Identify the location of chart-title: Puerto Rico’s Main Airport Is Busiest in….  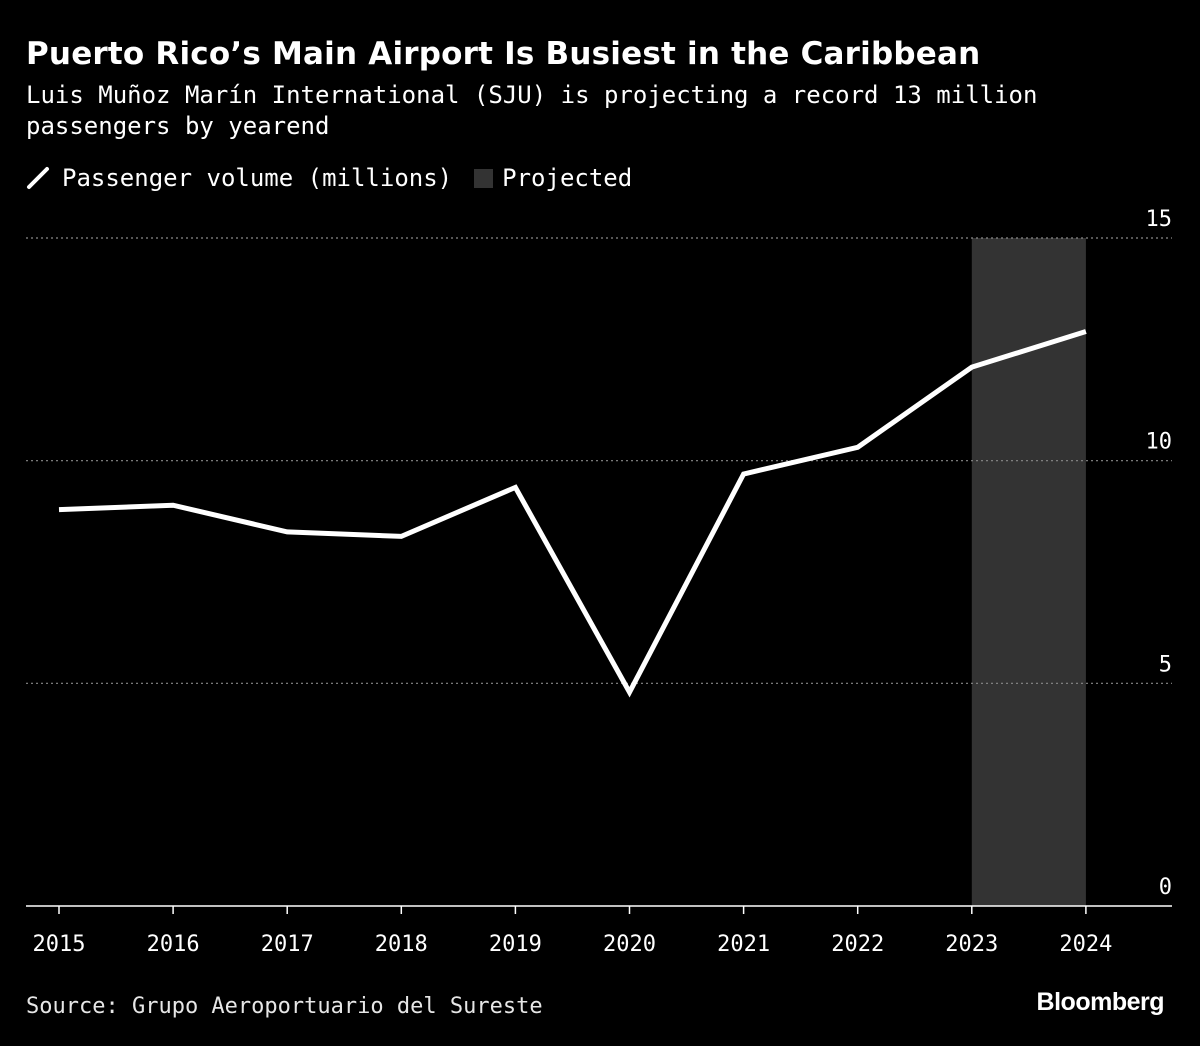
(503, 54).